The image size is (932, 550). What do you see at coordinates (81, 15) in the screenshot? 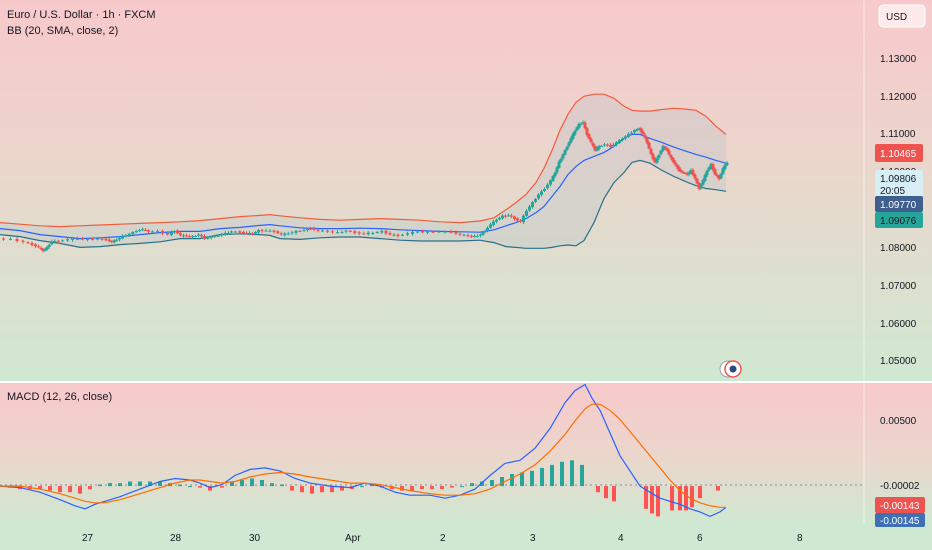
I see `symbol-title: Euro / U.S. Dollar · 1h · FXCM` at bounding box center [81, 15].